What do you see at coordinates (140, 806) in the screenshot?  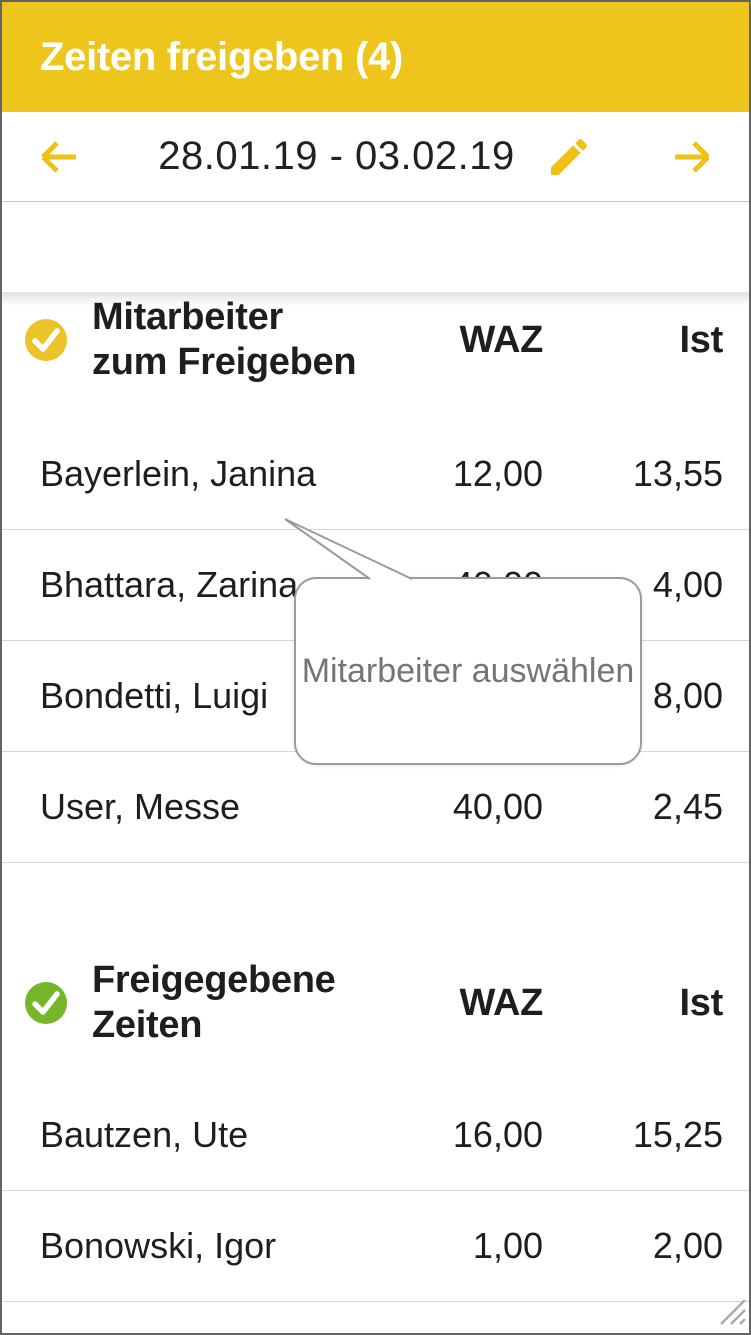 I see `employee-name: User, Messe` at bounding box center [140, 806].